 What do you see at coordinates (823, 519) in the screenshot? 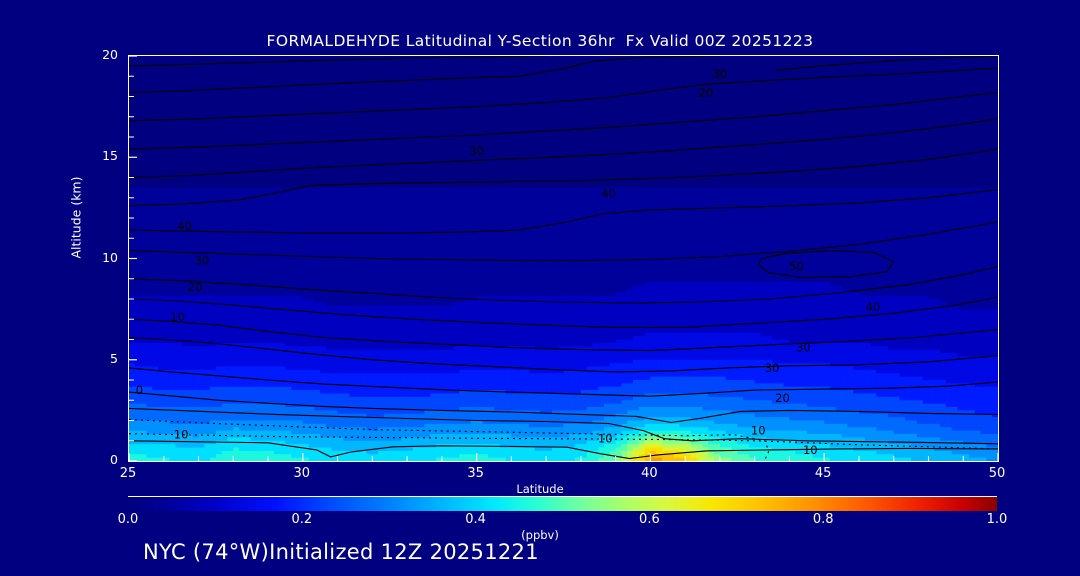
I see `colorbar-tick-0.8: 0.8` at bounding box center [823, 519].